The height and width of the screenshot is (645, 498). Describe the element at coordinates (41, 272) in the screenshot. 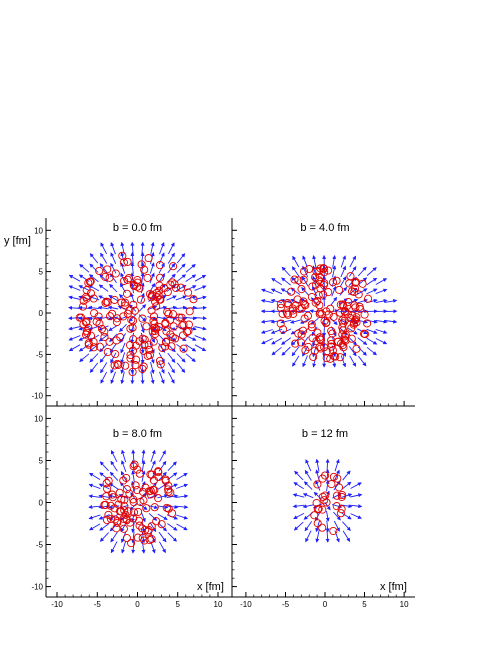

I see `y-tick-label: 5` at that location.